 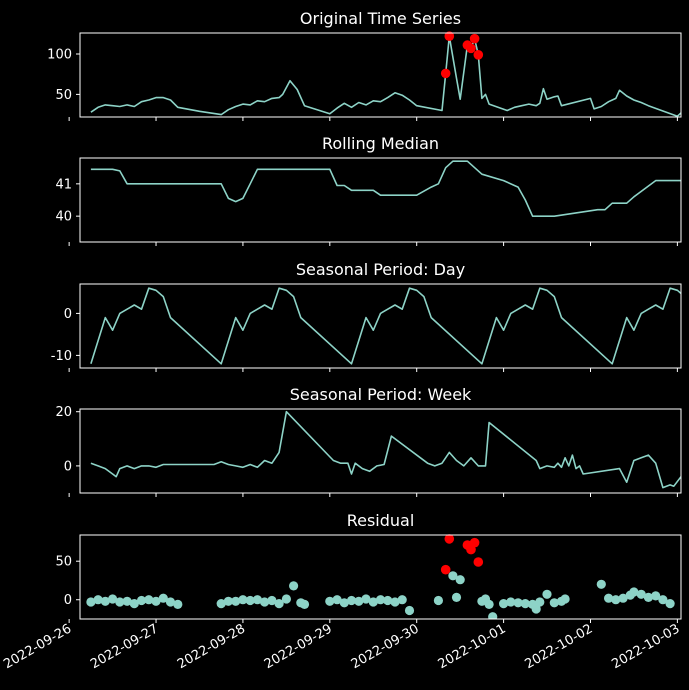 I want to click on subplot-2: Rolling Median 40 41, so click(x=368, y=190).